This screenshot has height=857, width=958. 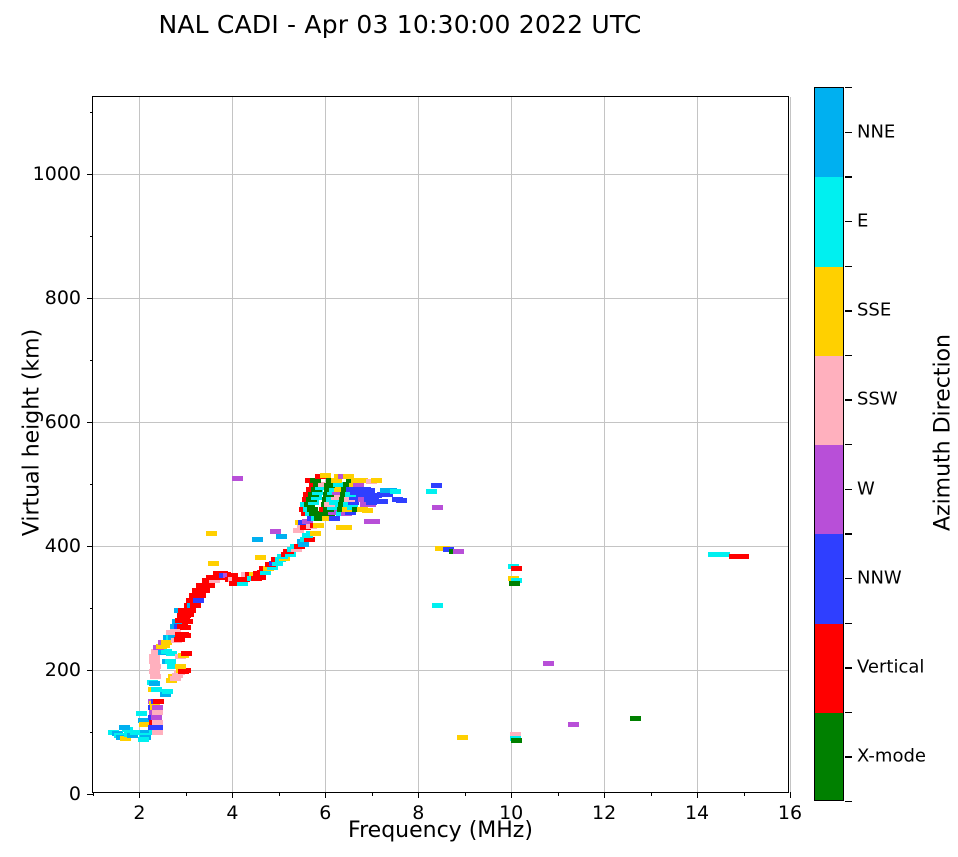 What do you see at coordinates (62, 298) in the screenshot?
I see `y-tick-label: 800` at bounding box center [62, 298].